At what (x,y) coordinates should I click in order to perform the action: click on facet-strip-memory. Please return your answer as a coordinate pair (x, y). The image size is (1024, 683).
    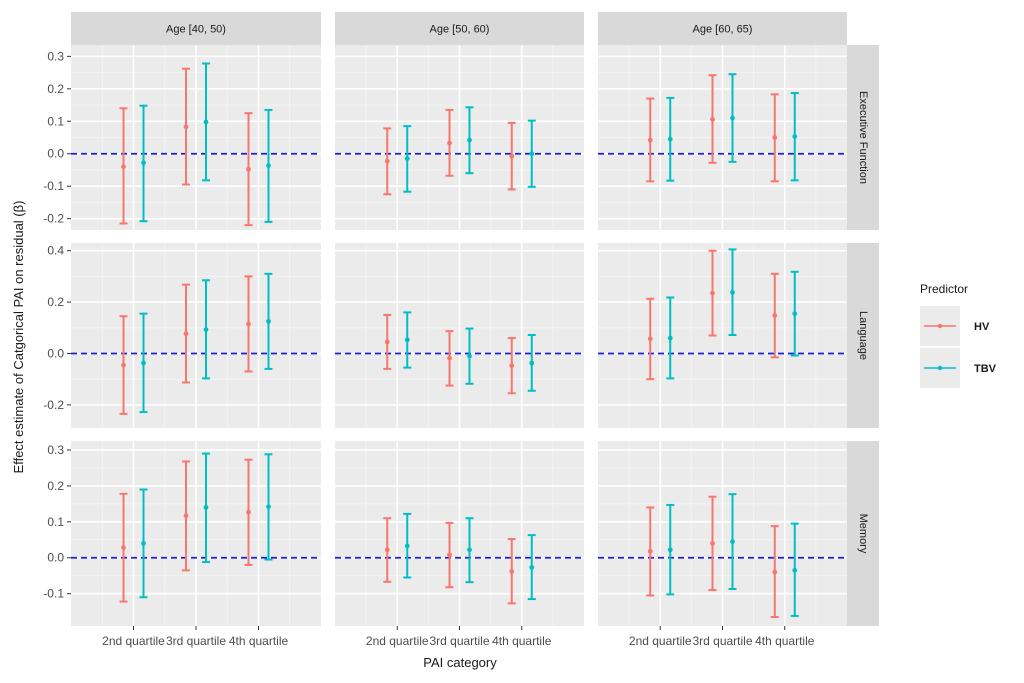
    Looking at the image, I should click on (863, 533).